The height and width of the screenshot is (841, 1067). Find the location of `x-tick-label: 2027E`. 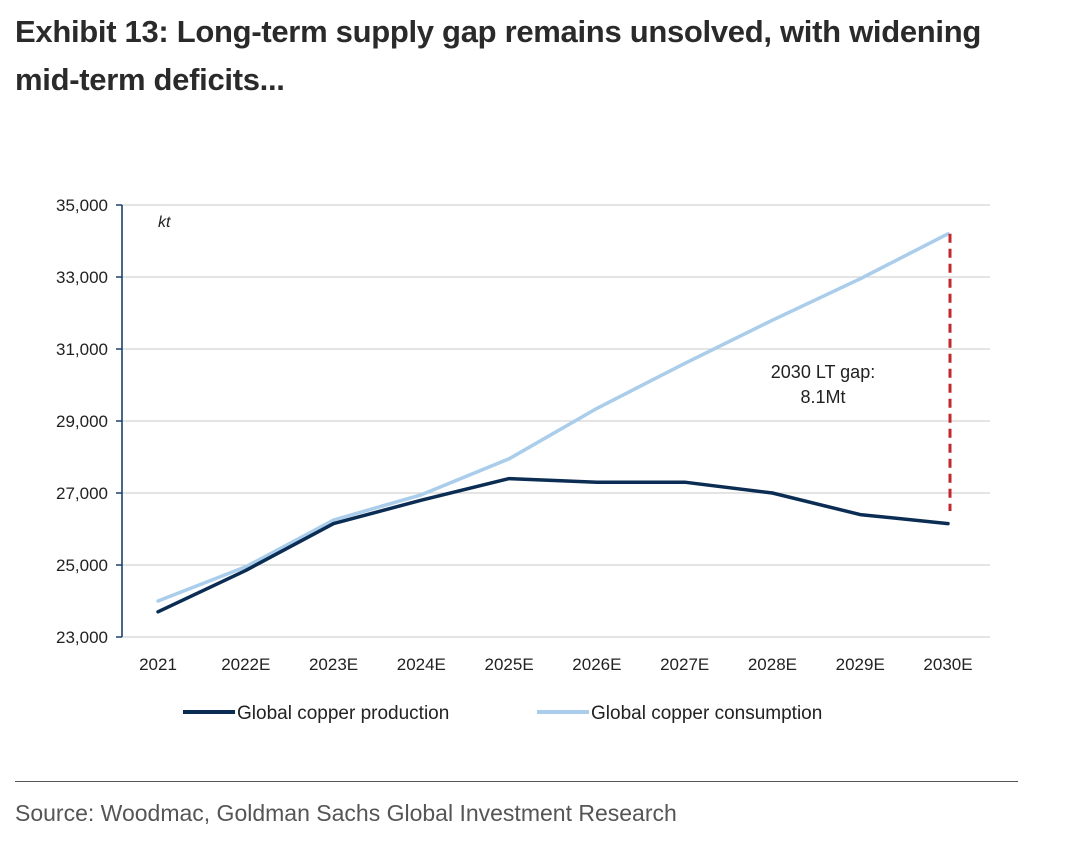

x-tick-label: 2027E is located at coordinates (684, 664).